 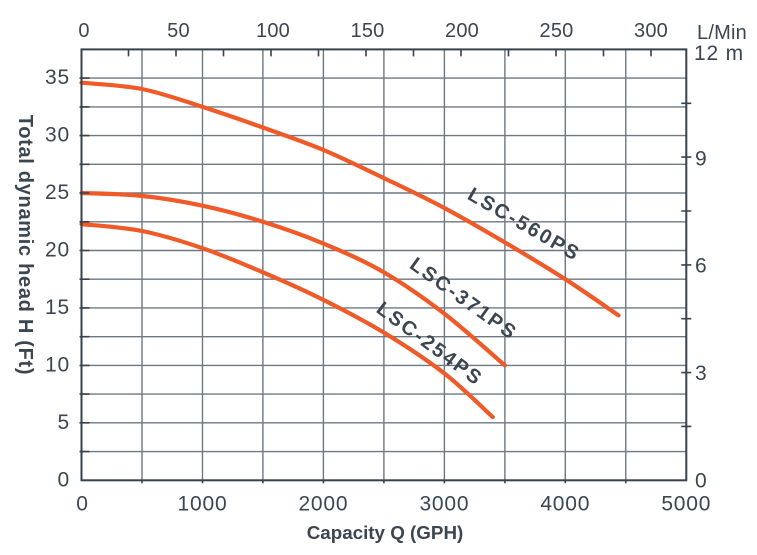 What do you see at coordinates (701, 265) in the screenshot?
I see `svg-text: 6` at bounding box center [701, 265].